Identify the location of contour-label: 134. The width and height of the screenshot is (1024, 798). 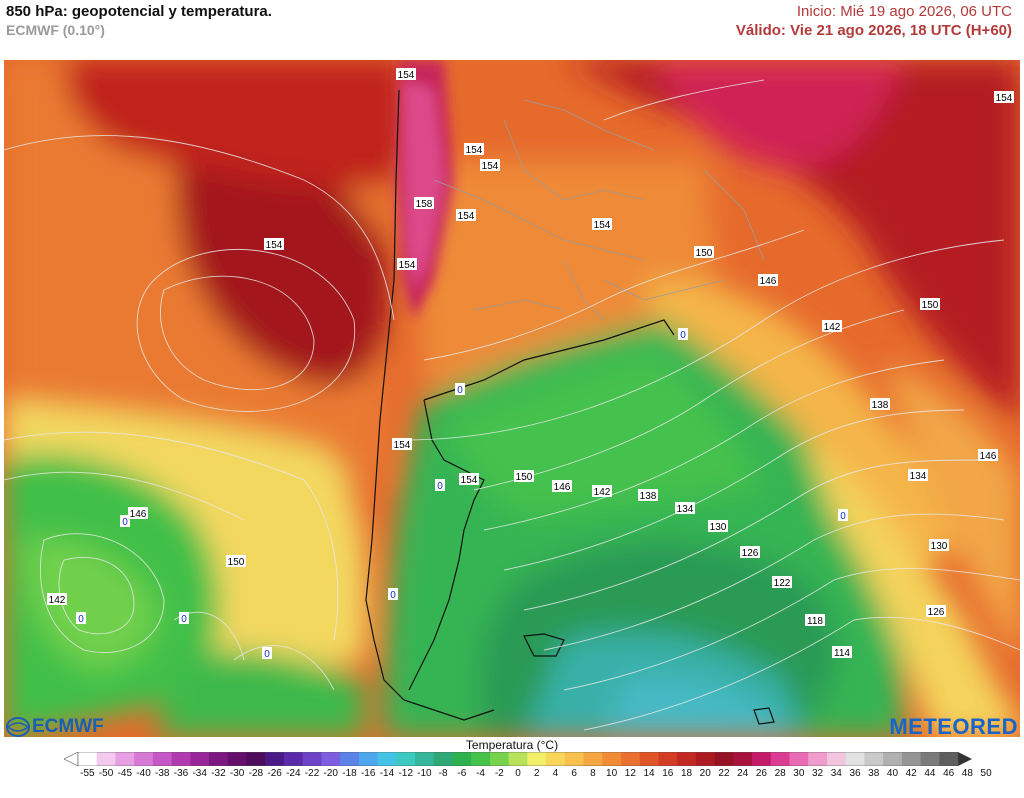
(918, 475).